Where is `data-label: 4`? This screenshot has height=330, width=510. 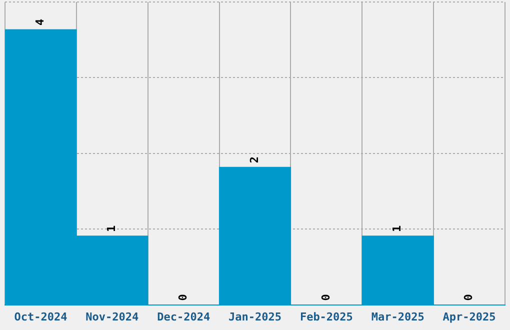
data-label: 4 is located at coordinates (40, 22).